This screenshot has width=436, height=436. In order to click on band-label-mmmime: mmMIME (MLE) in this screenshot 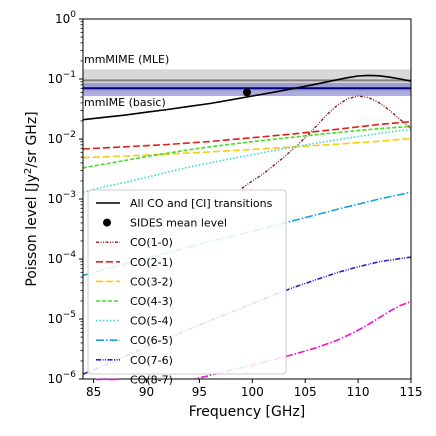, I will do `click(126, 59)`.